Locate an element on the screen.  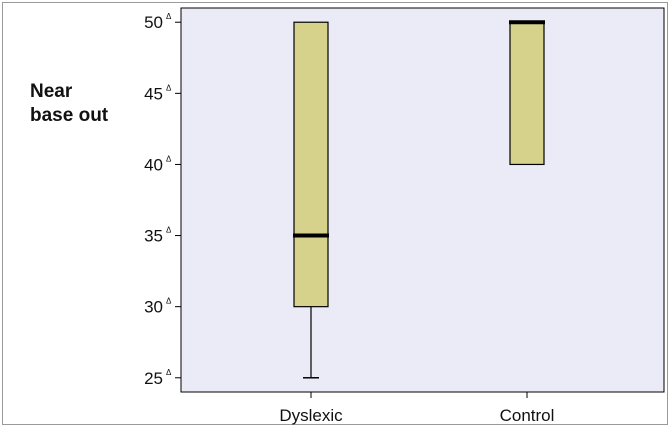
y-tick-label: 50 is located at coordinates (153, 22).